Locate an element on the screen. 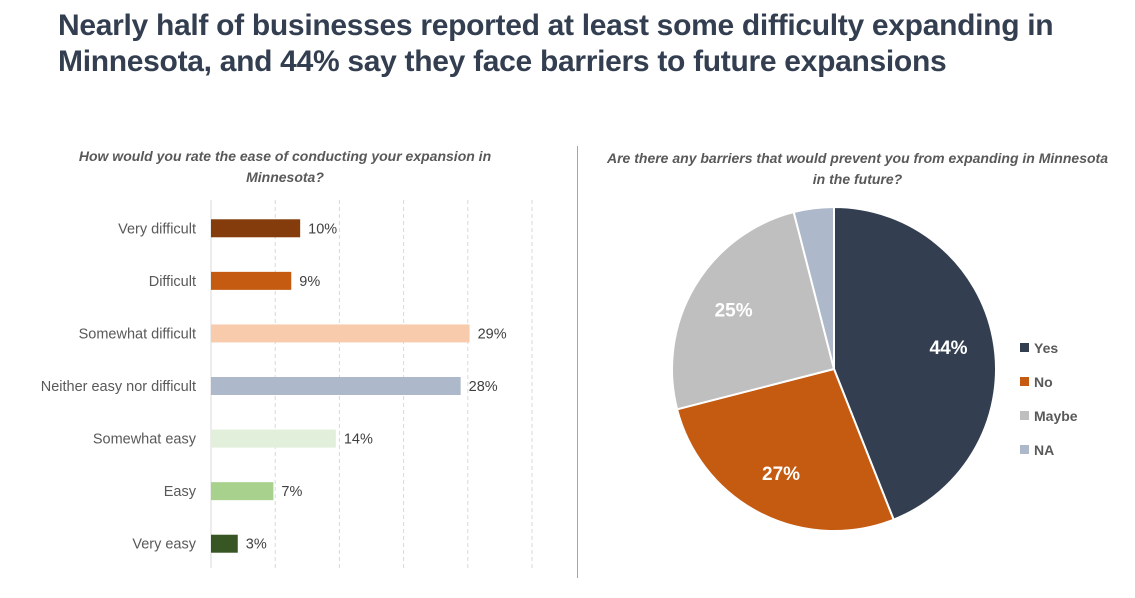  category-label: Difficult is located at coordinates (172, 282).